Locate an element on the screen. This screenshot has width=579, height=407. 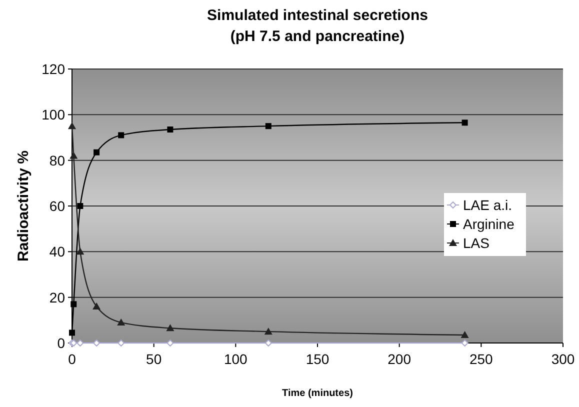
legend-label: LAE a.i. is located at coordinates (487, 205).